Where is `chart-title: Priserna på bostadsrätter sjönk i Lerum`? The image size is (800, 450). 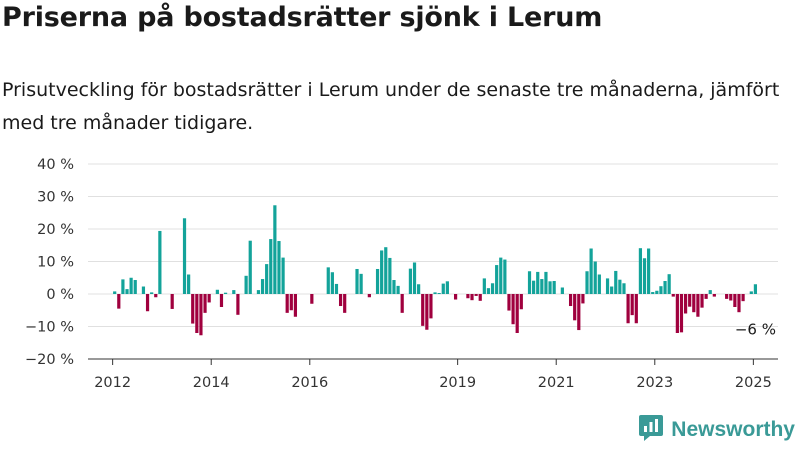 chart-title: Priserna på bostadsrätter sjönk i Lerum is located at coordinates (302, 17).